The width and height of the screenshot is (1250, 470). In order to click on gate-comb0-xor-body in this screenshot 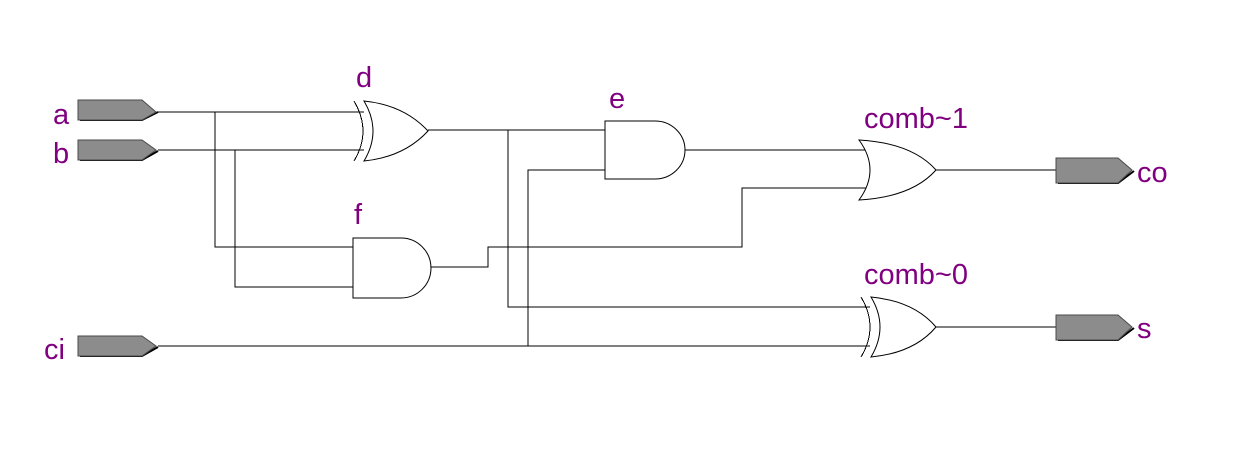, I will do `click(903, 327)`.